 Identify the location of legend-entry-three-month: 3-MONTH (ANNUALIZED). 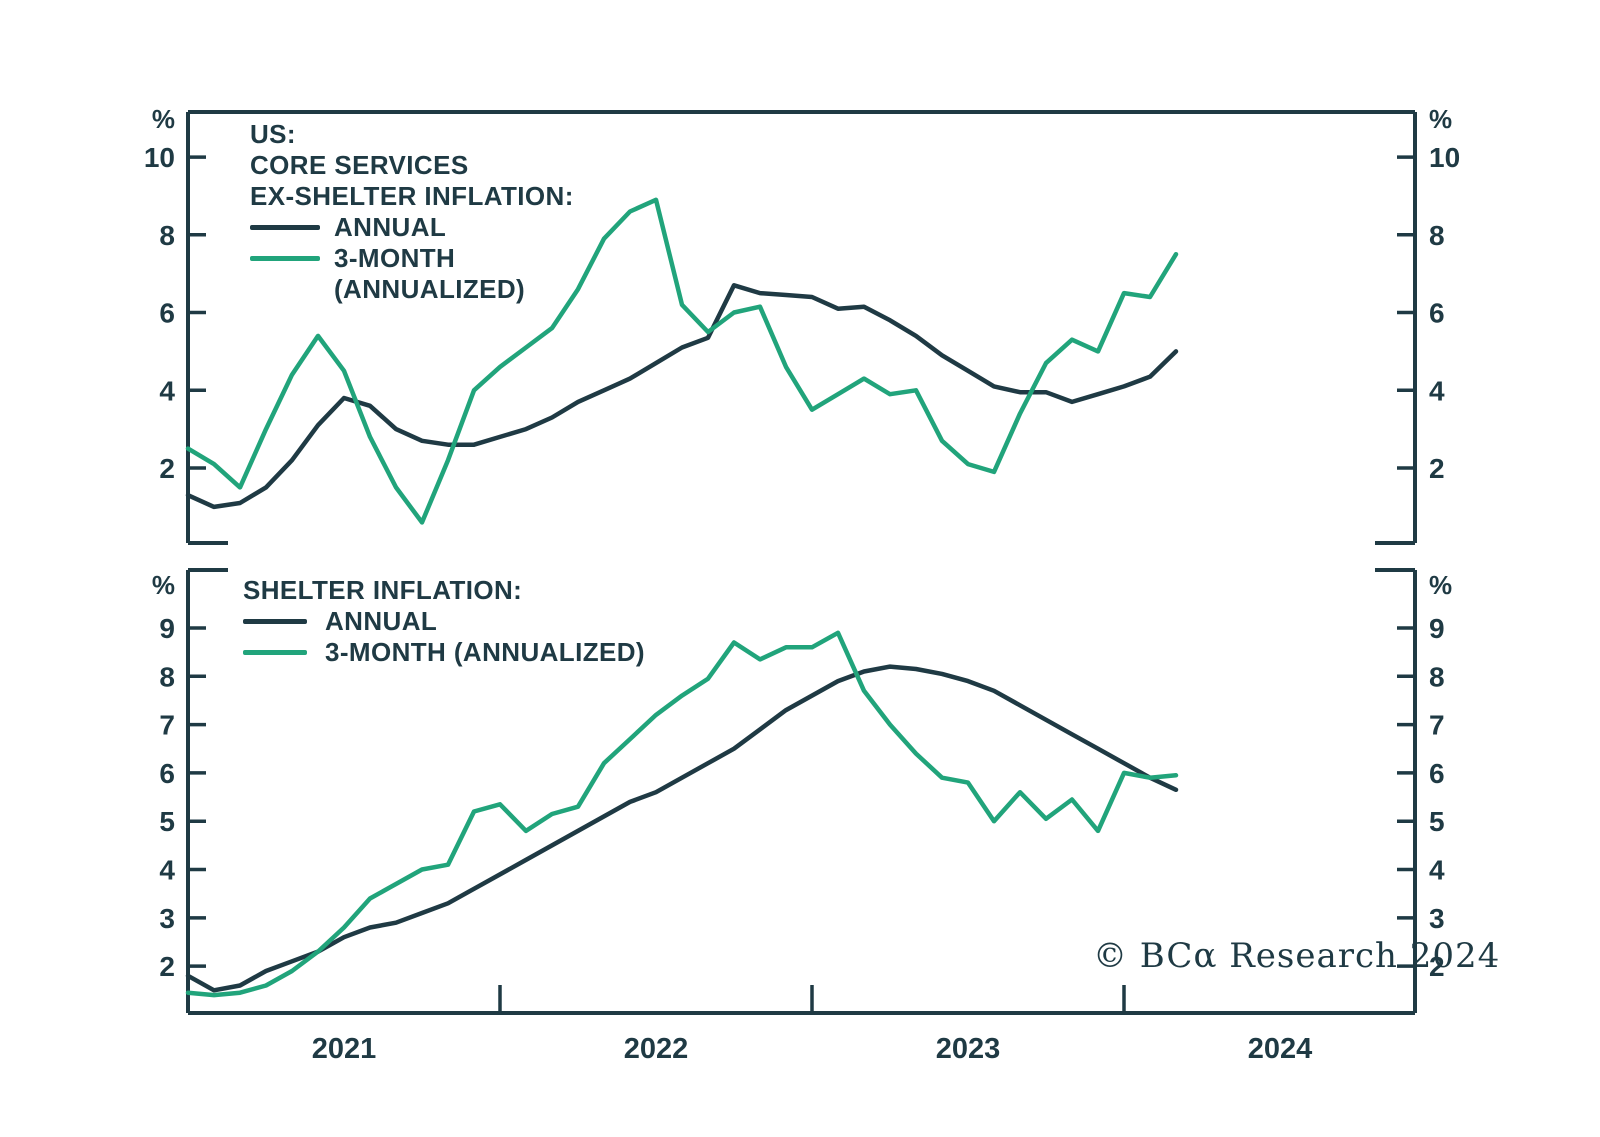
(444, 652).